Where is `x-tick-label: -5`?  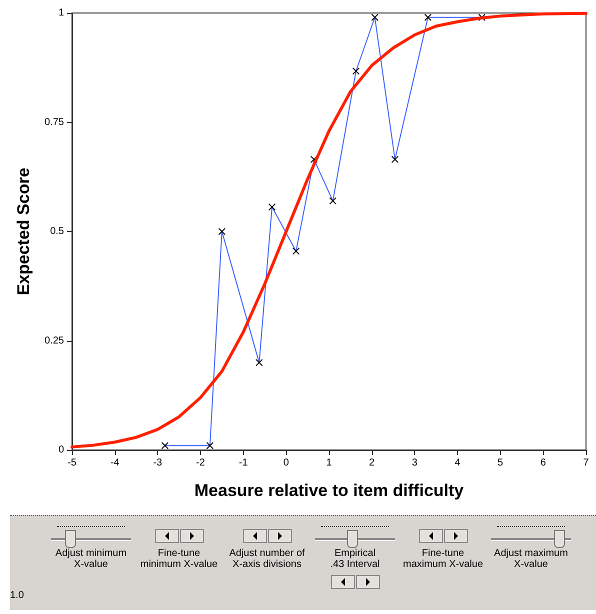 x-tick-label: -5 is located at coordinates (72, 463).